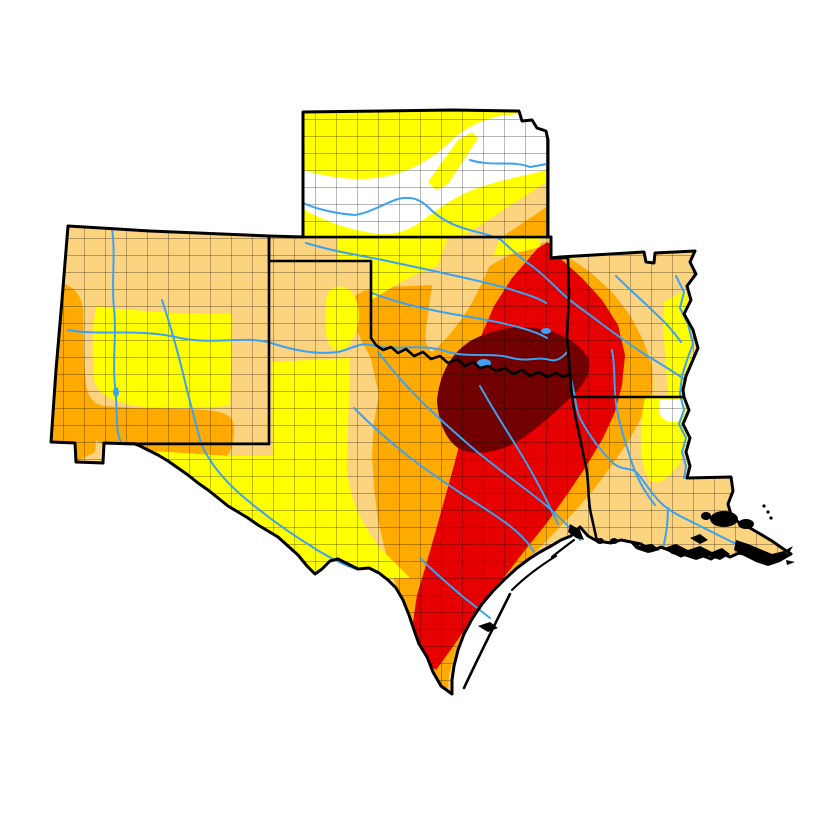 The width and height of the screenshot is (816, 816). I want to click on lake-eufaula, so click(546, 331).